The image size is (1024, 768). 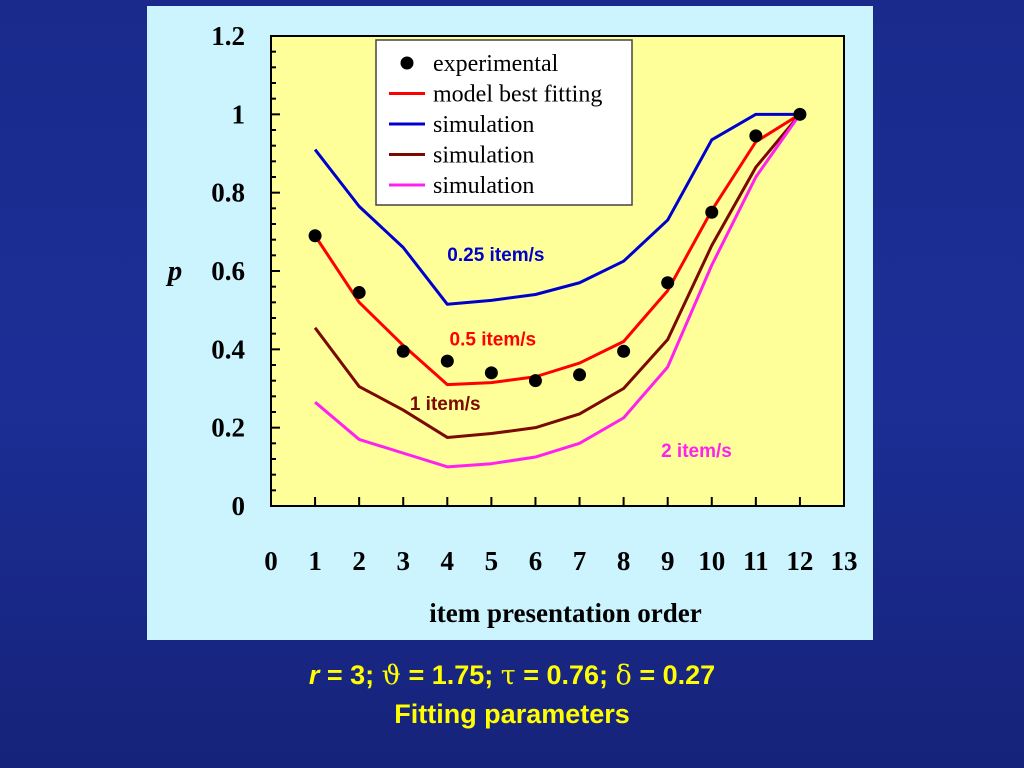 I want to click on x-tick-label: 7, so click(x=580, y=561).